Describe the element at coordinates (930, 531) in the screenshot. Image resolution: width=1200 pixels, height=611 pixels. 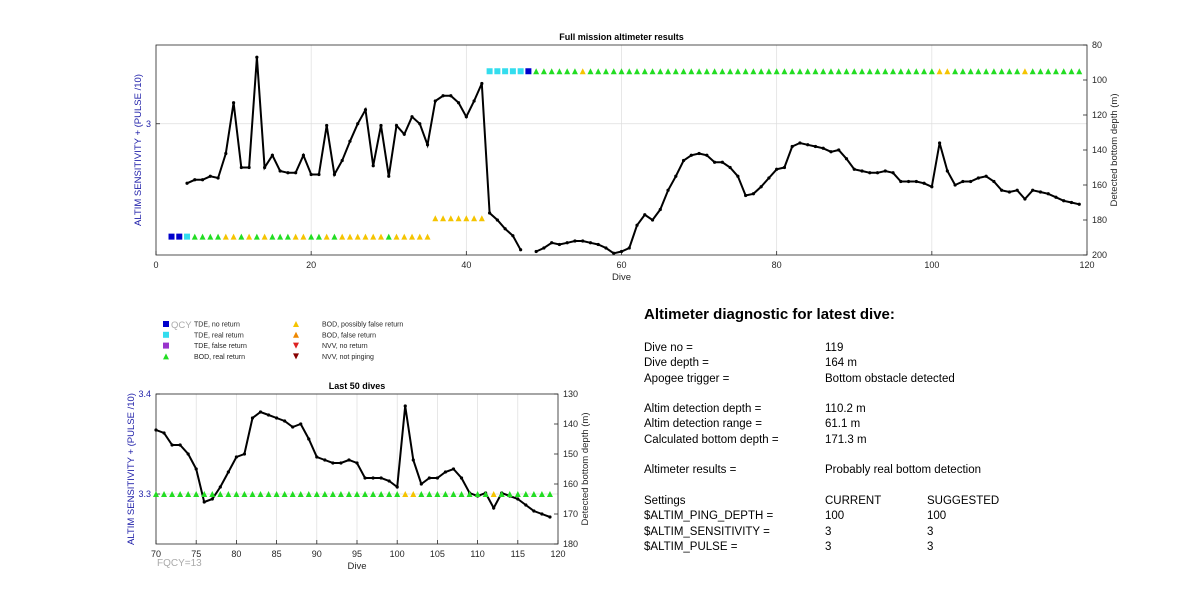
I see `sensitivity-suggested: 3` at that location.